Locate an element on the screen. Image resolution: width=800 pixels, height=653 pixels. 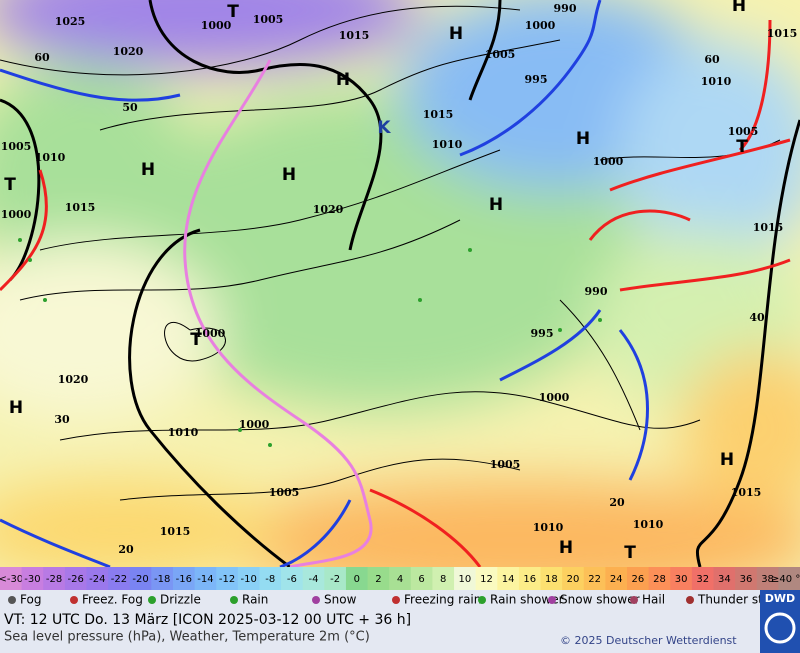
scale-label: -18 is located at coordinates (162, 579).